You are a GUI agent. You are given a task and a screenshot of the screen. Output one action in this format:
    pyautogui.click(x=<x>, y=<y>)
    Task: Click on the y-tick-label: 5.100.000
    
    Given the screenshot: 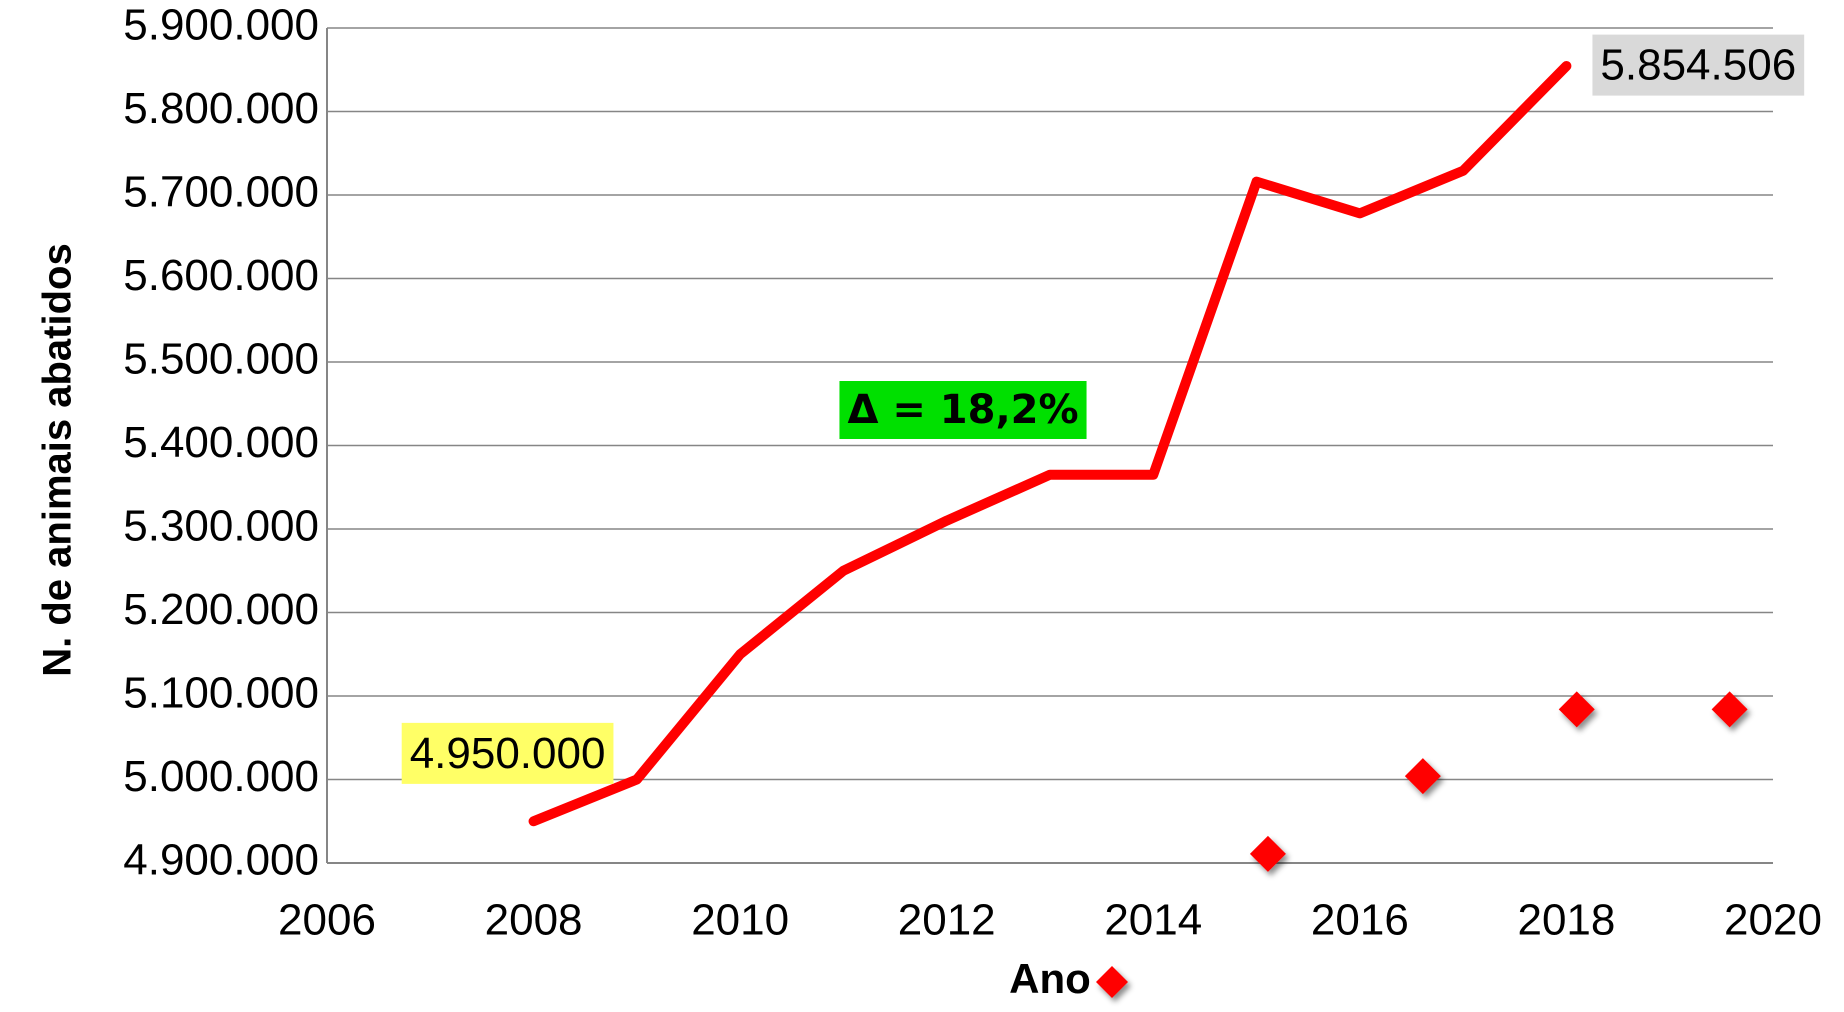 What is the action you would take?
    pyautogui.click(x=221, y=693)
    